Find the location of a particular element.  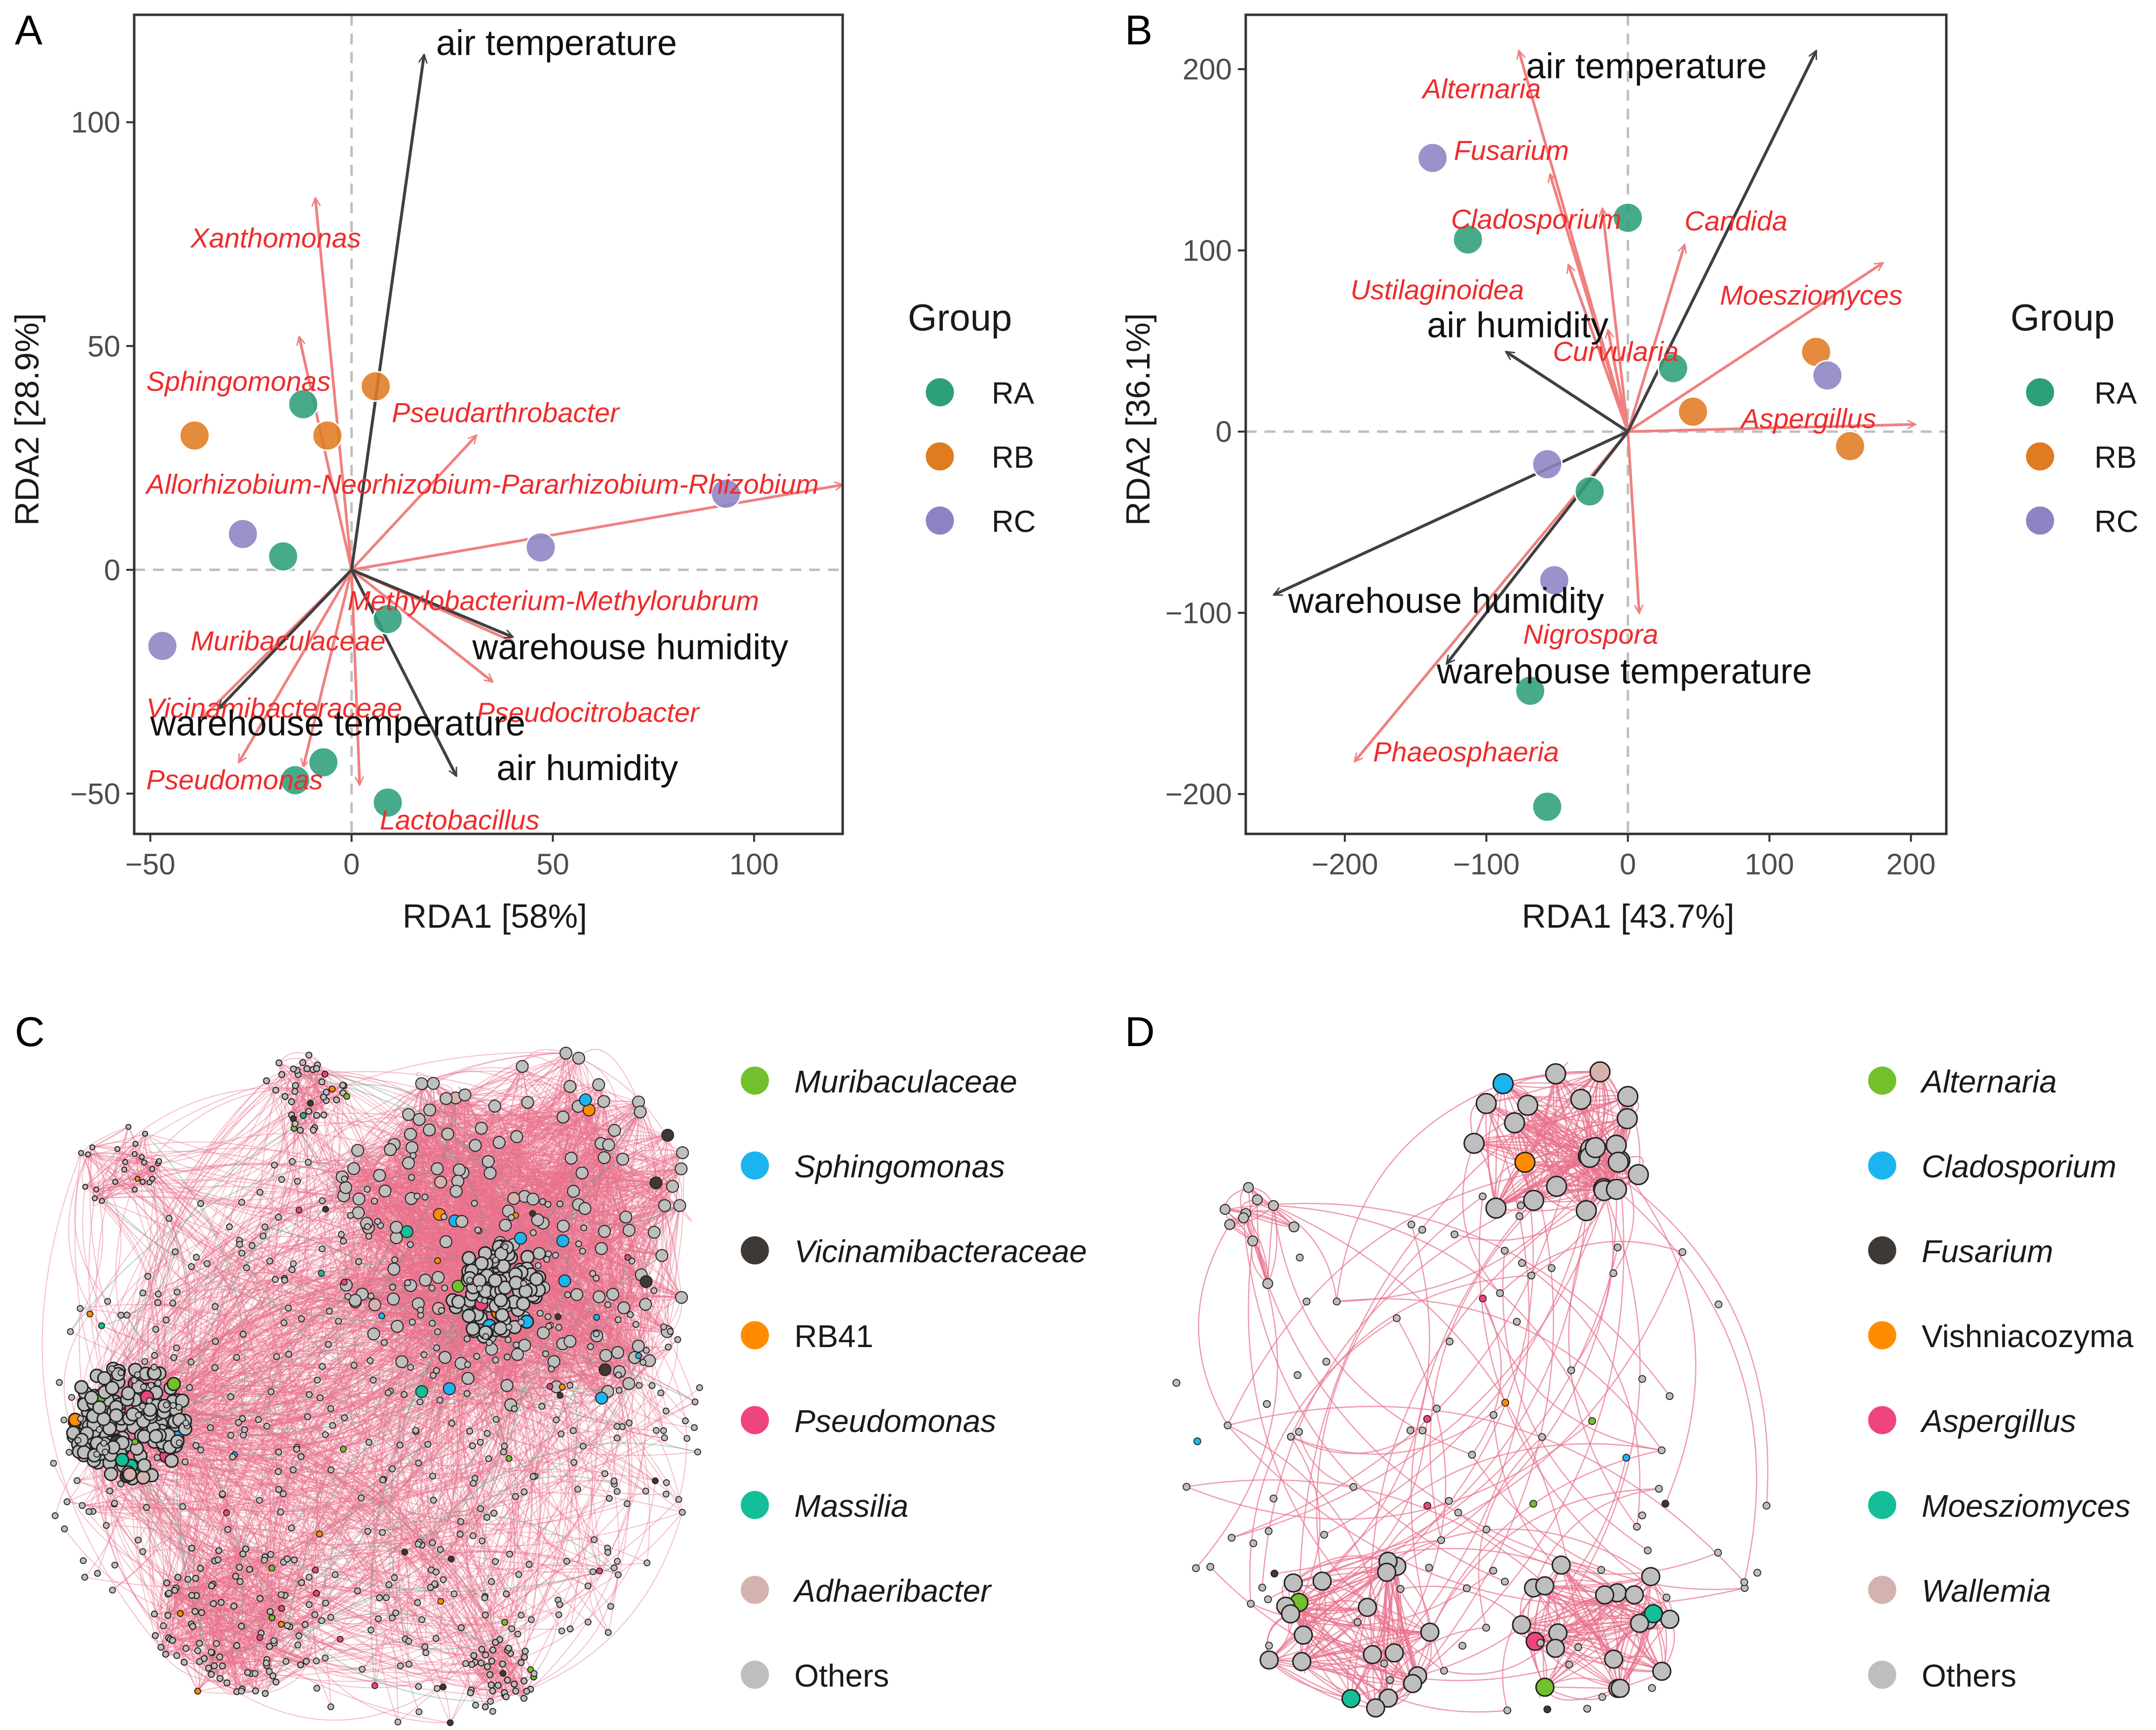

panel-letter-b: B is located at coordinates (1138, 30).